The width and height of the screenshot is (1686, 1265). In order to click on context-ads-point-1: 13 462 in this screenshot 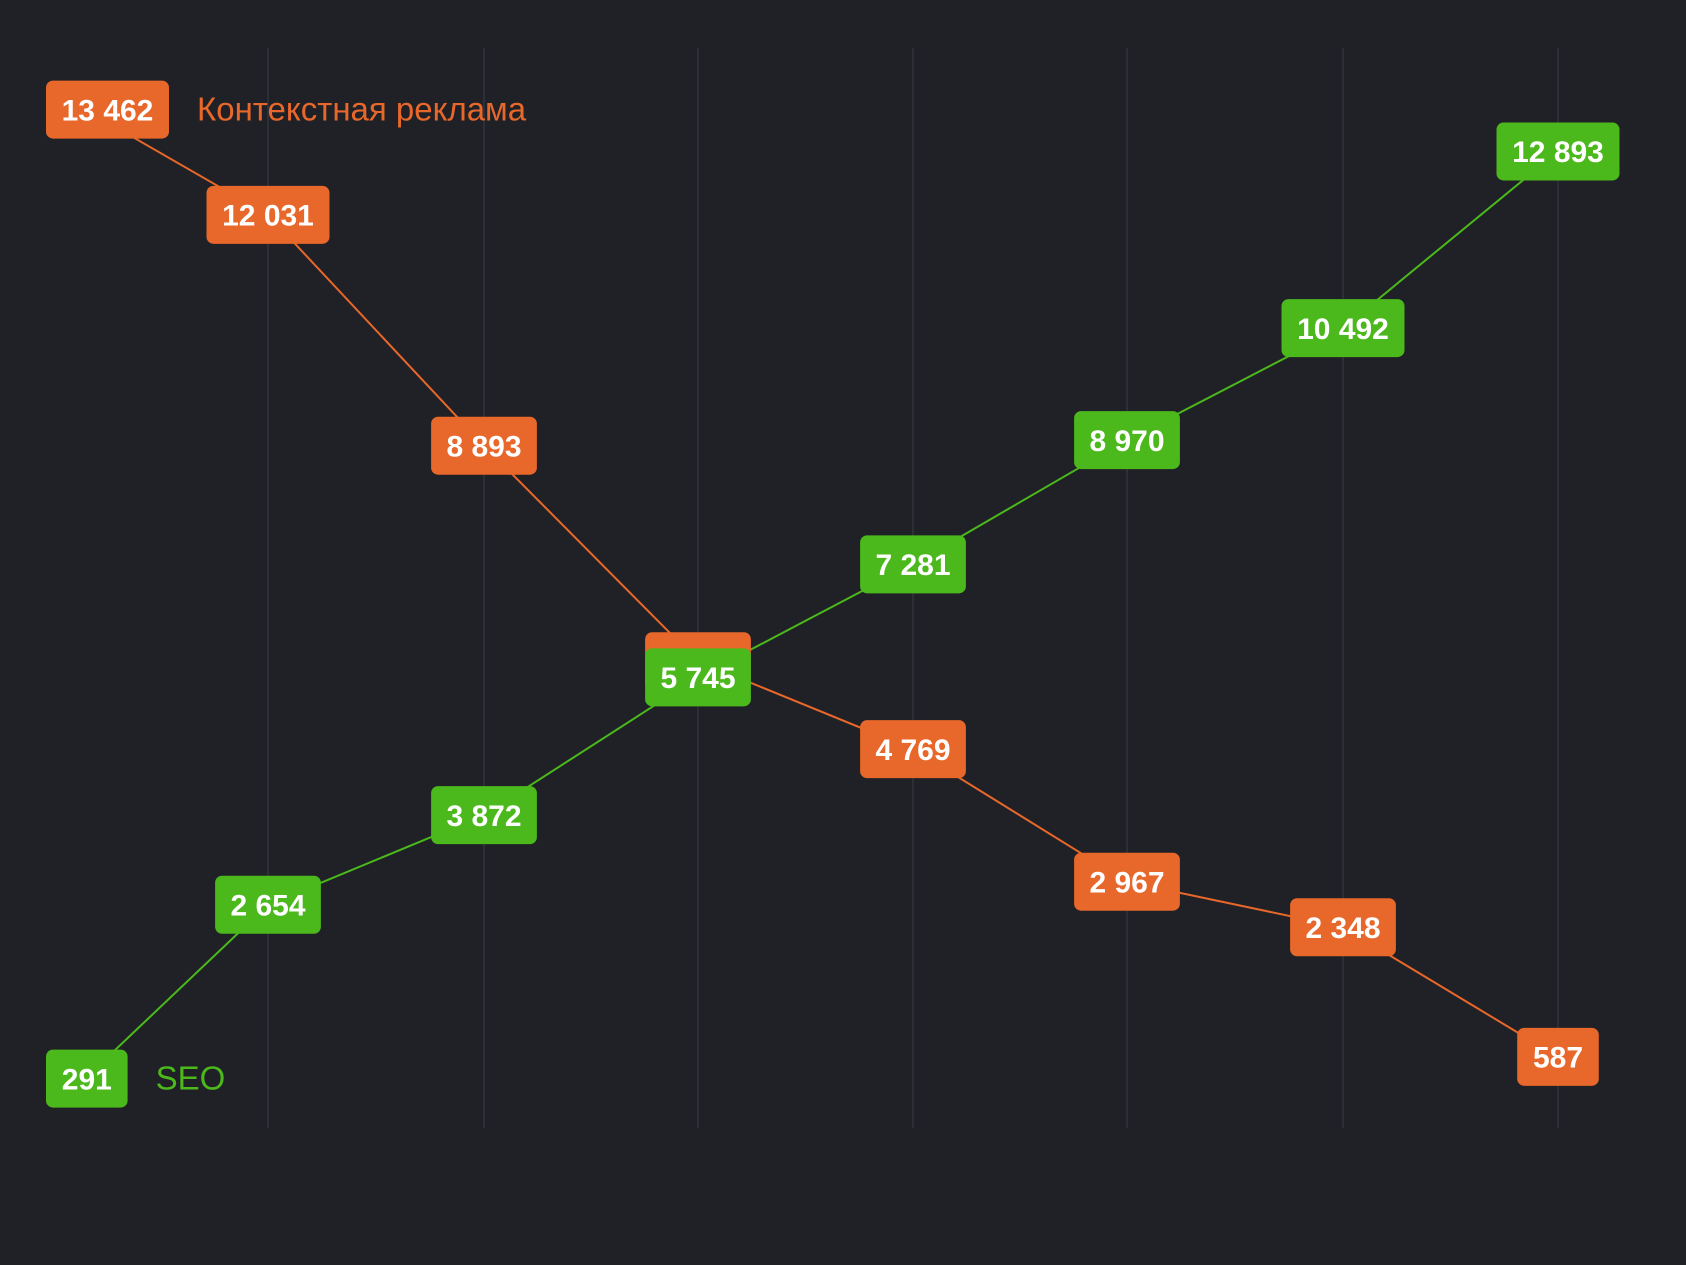, I will do `click(107, 109)`.